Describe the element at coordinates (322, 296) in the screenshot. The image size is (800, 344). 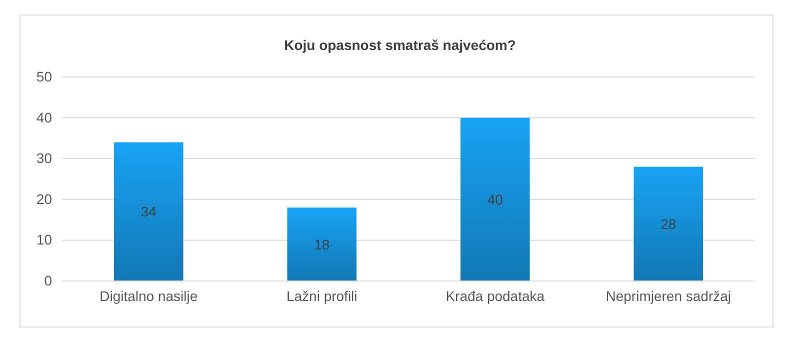
I see `x-tick-label: Lažni profili` at that location.